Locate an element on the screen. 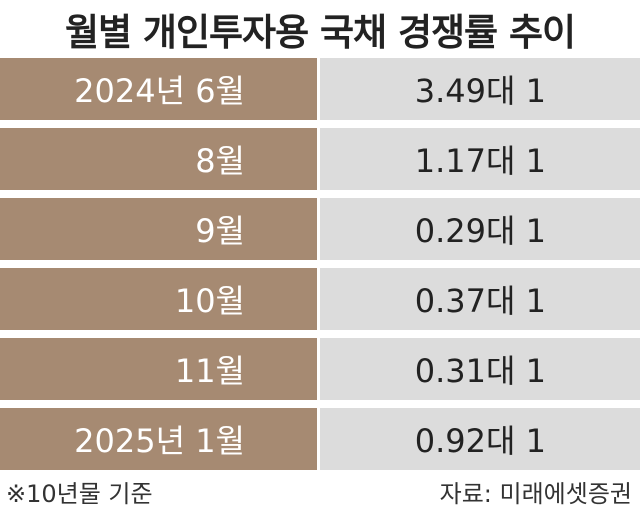 This screenshot has width=640, height=509. table-row: 2025년 1월 0.92대 1 is located at coordinates (320, 439).